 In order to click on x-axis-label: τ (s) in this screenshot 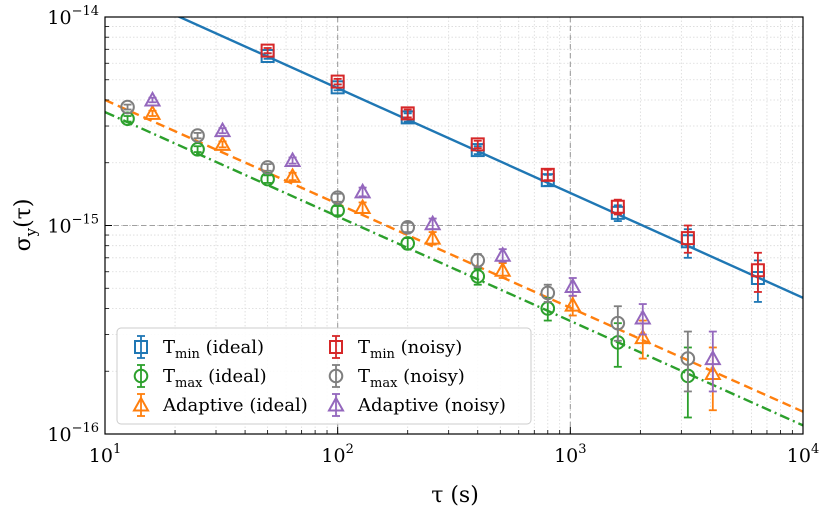, I will do `click(455, 495)`.